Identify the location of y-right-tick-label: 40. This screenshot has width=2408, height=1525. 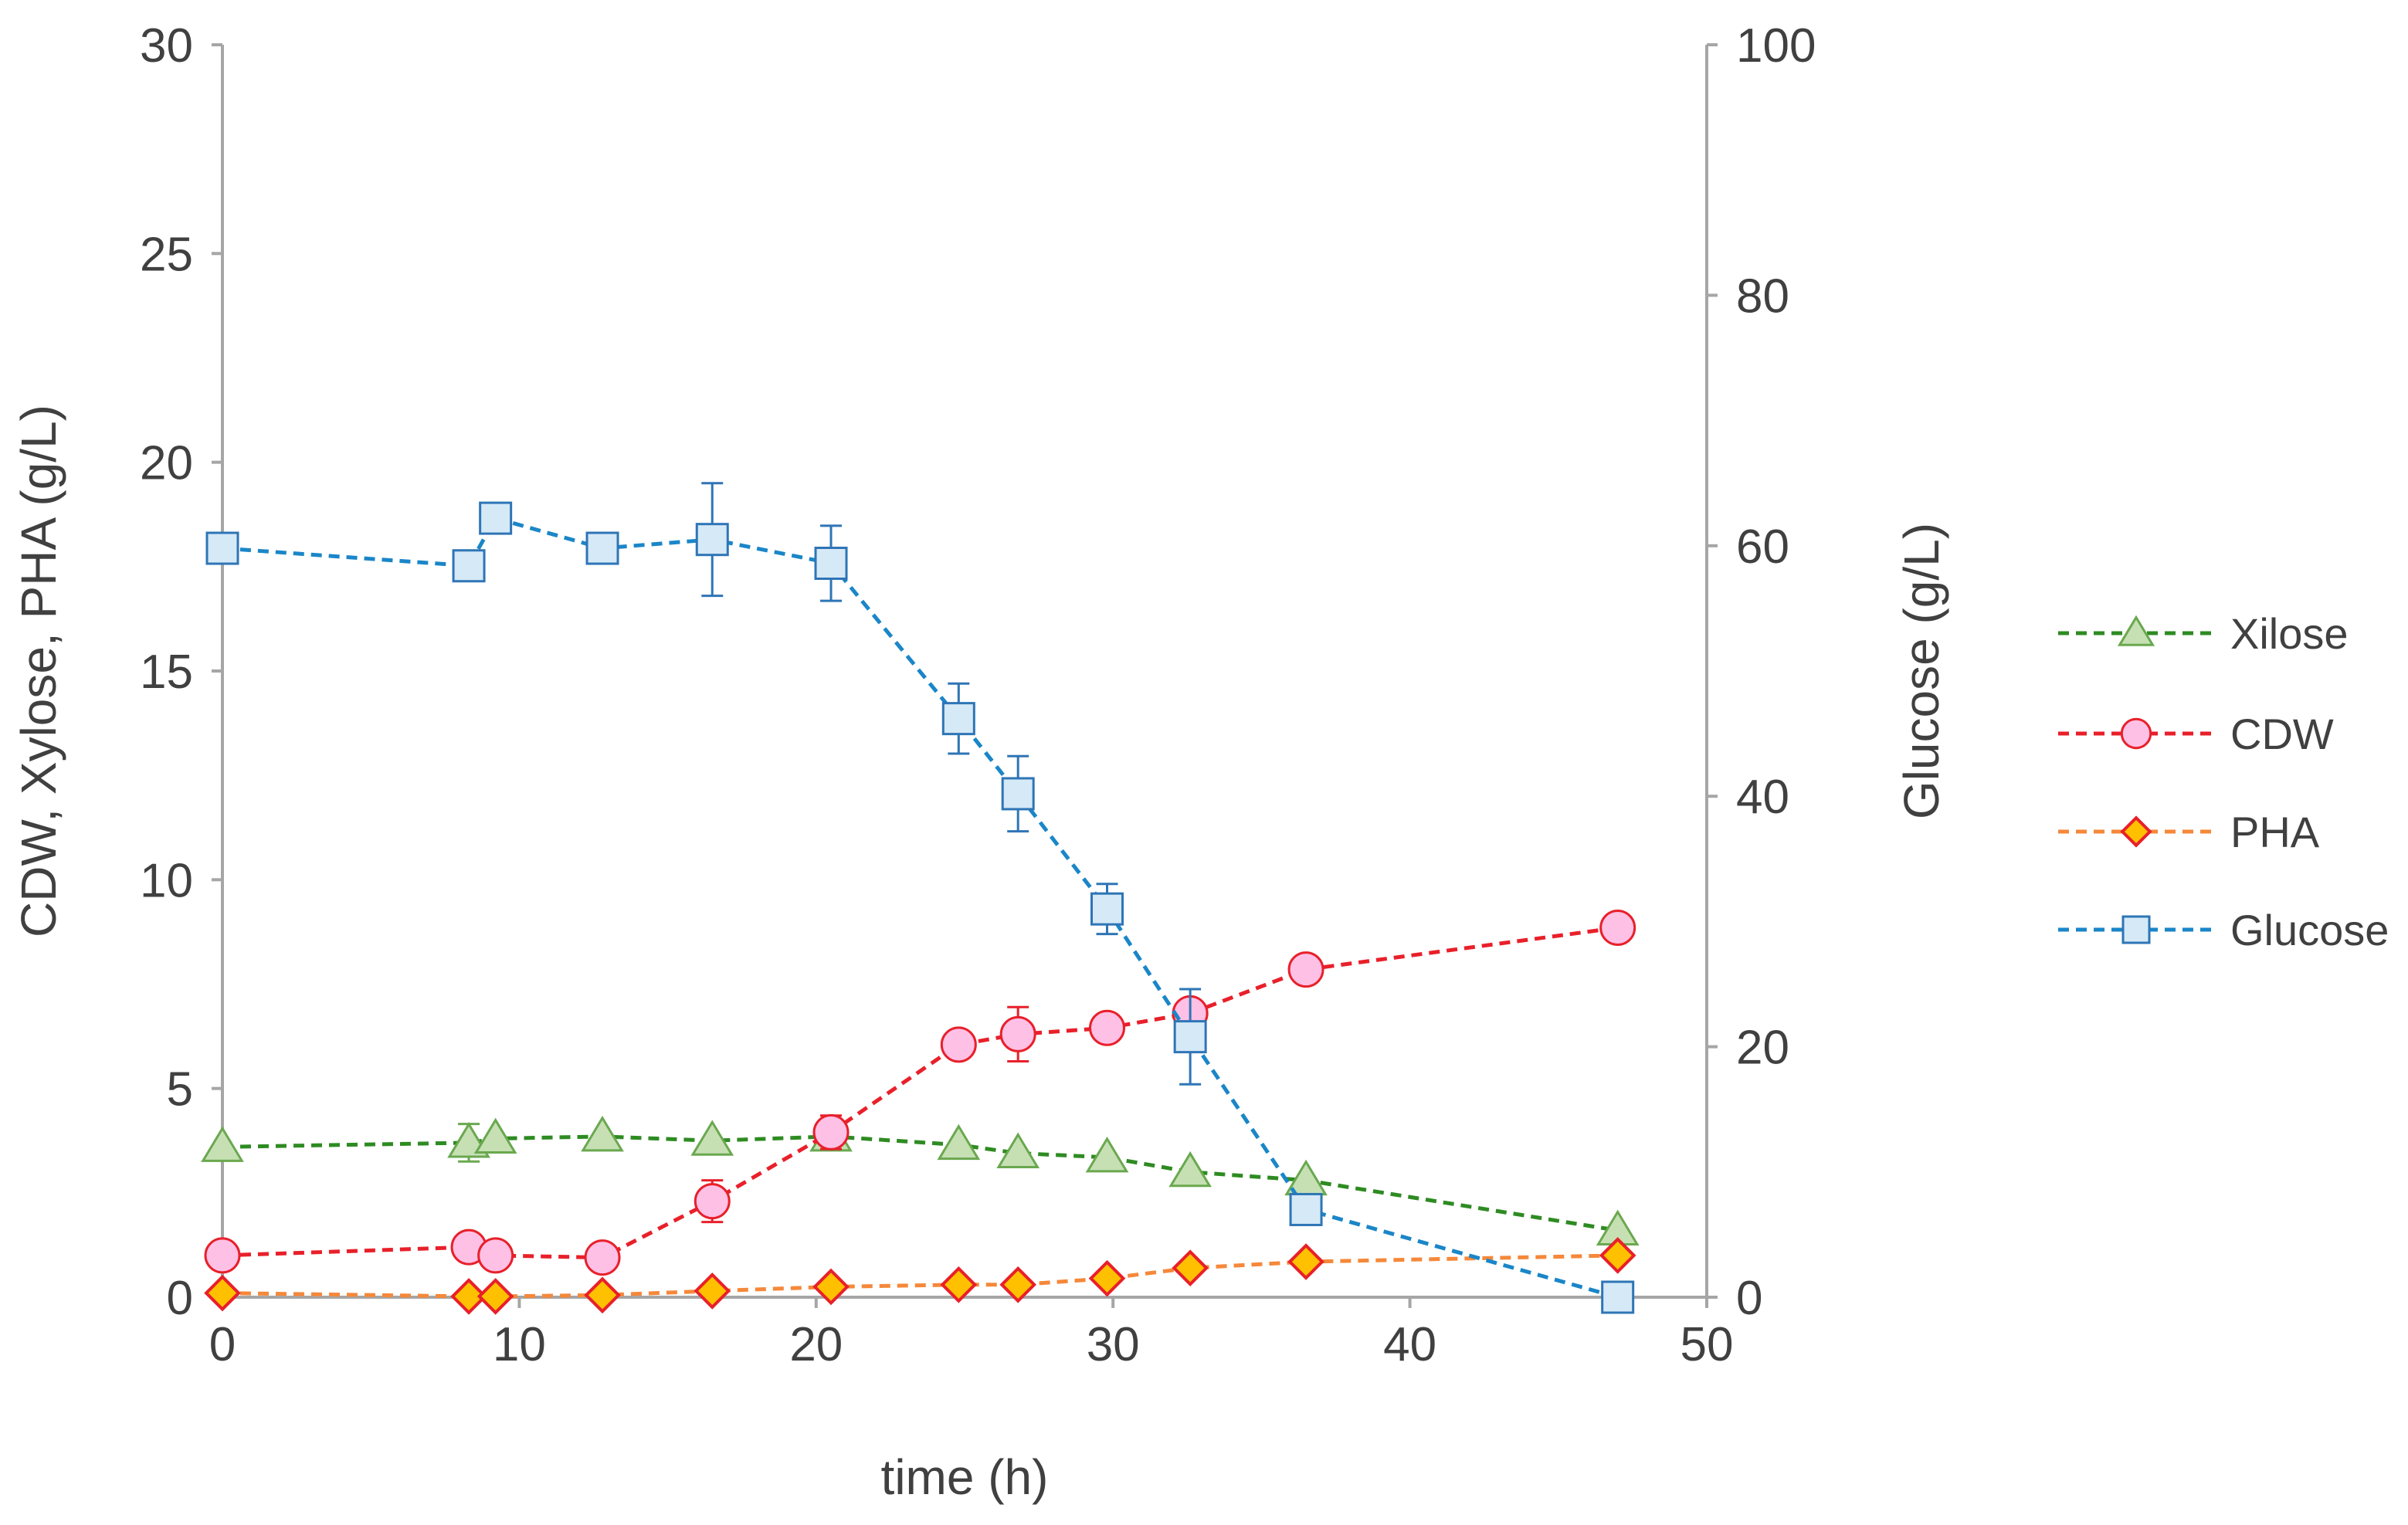
(1762, 797).